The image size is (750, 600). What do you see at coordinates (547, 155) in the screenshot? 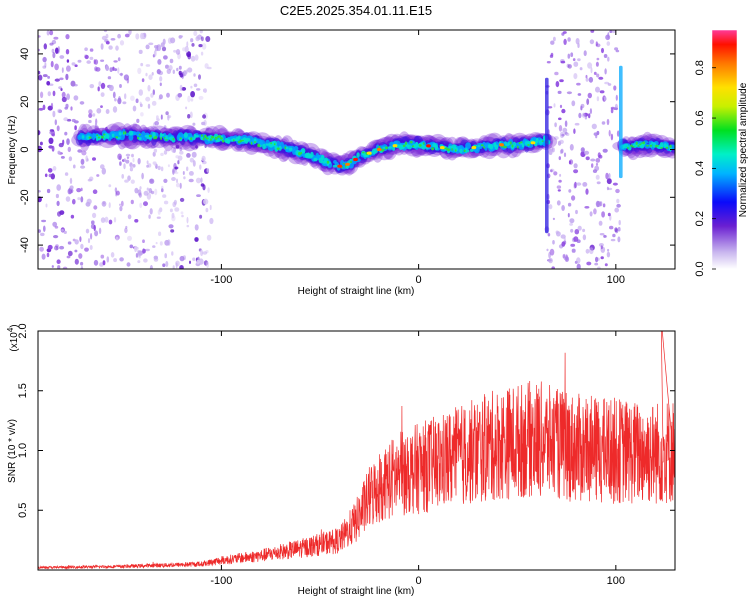
I see `spectrogram-edge-streak` at bounding box center [547, 155].